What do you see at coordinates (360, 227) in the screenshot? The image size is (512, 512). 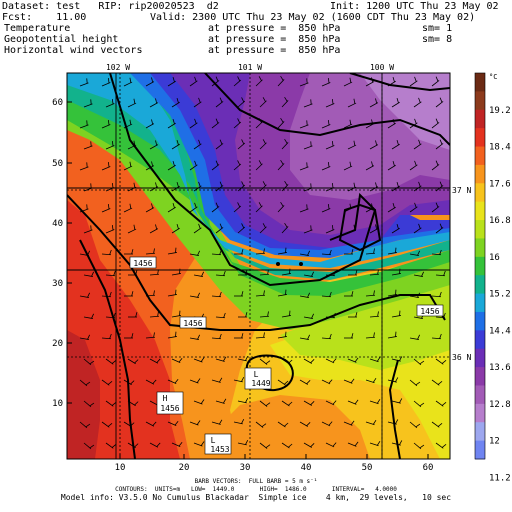 I see `height-contour-closed` at bounding box center [360, 227].